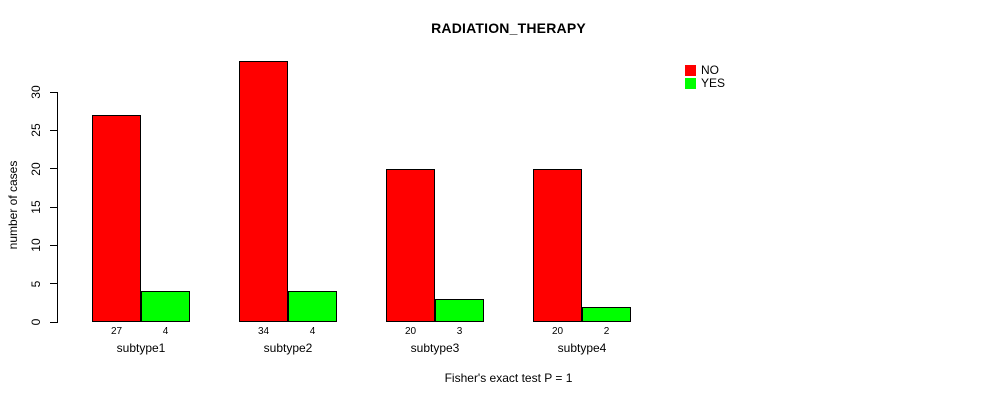  Describe the element at coordinates (116, 218) in the screenshot. I see `bar-no-subtype1` at that location.